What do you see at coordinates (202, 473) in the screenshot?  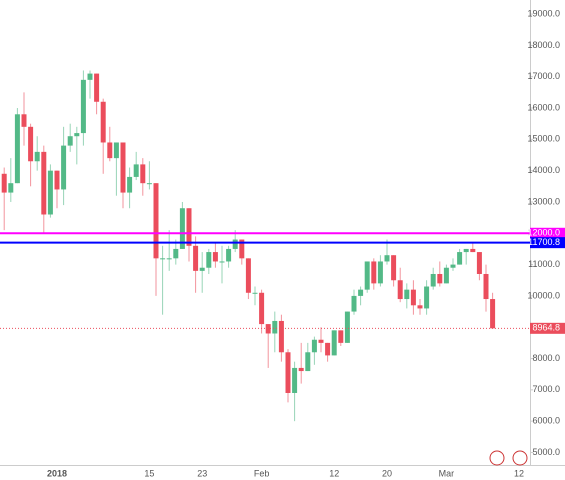 I see `x-tick-label: 23` at bounding box center [202, 473].